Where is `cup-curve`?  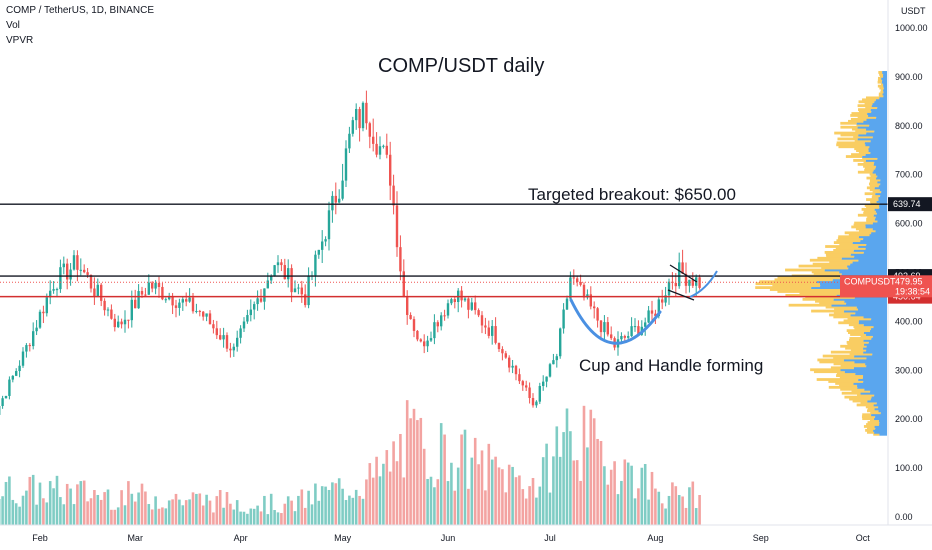
cup-curve is located at coordinates (615, 321).